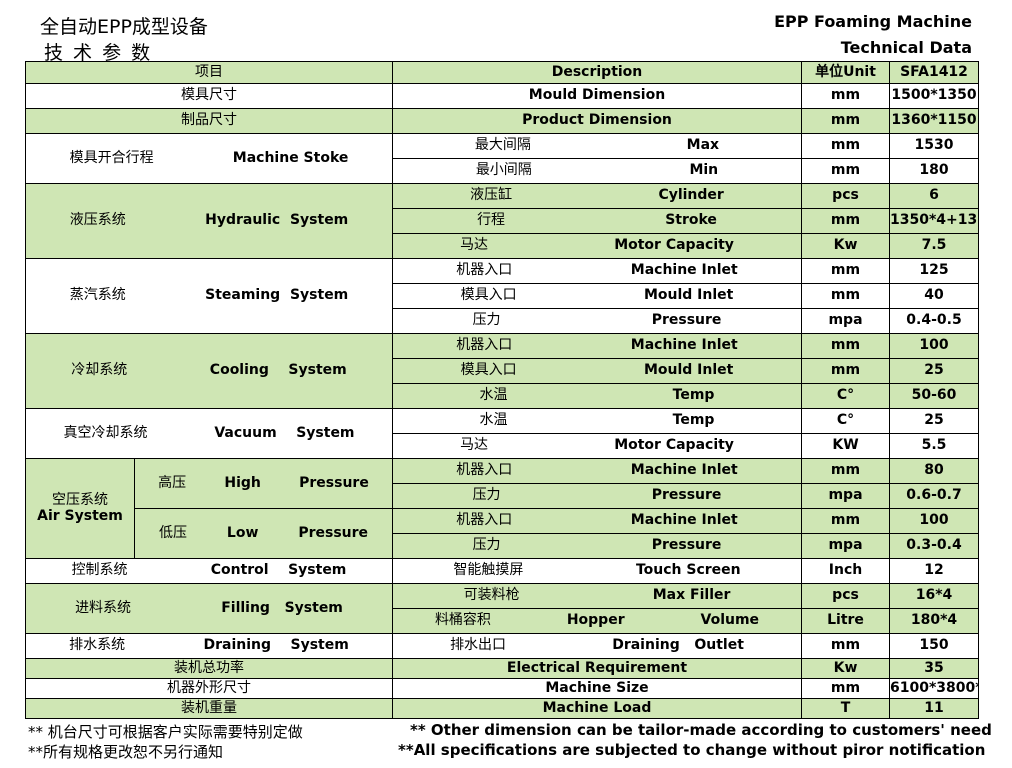 Image resolution: width=1012 pixels, height=768 pixels. I want to click on filling-r1-value: 180*4, so click(934, 621).